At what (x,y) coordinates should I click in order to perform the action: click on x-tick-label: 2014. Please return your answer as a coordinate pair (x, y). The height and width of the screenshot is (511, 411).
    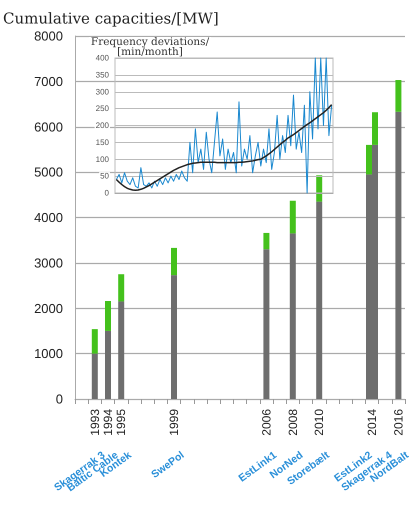
    Looking at the image, I should click on (372, 422).